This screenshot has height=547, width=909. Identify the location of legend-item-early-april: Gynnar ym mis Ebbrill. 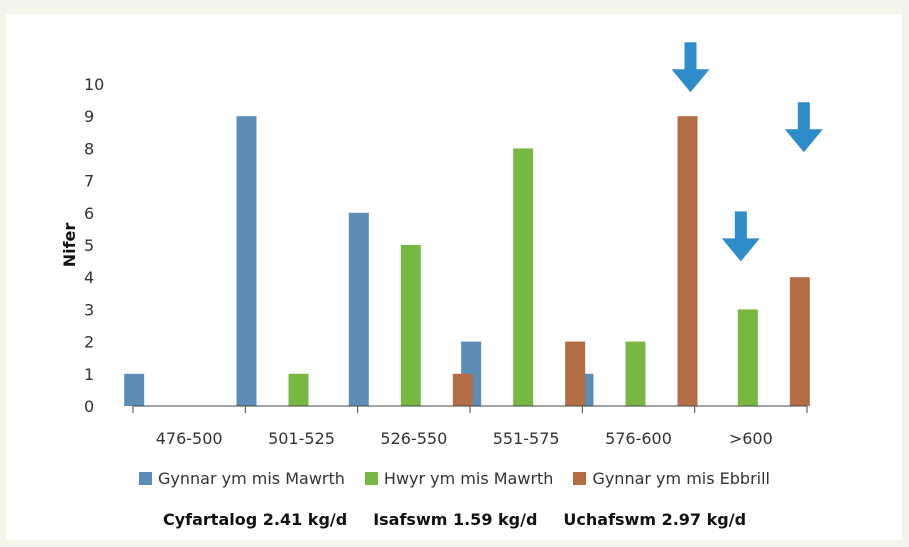
(671, 478).